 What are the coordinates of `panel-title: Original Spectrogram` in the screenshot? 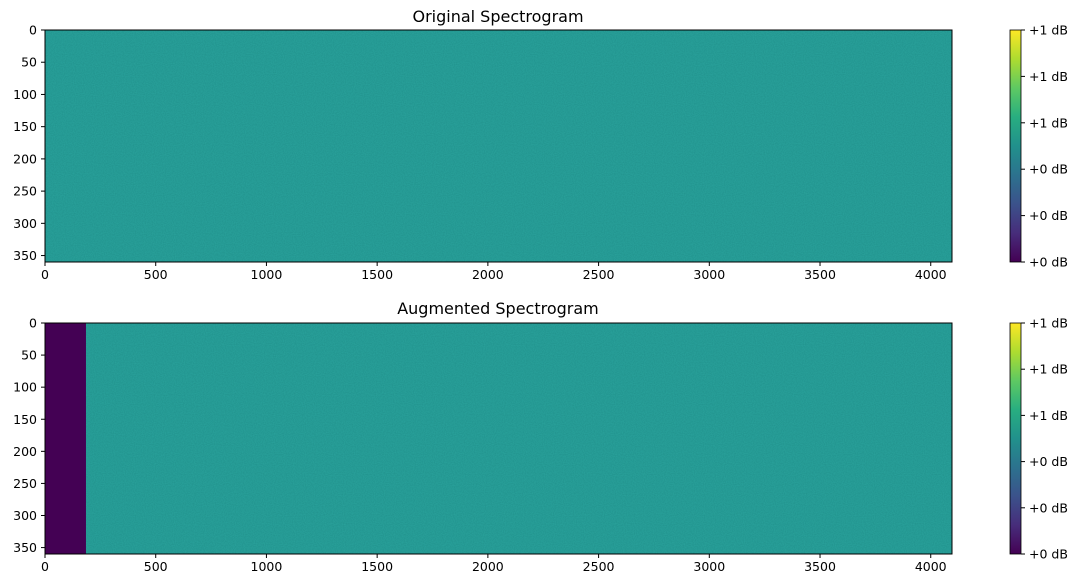 It's located at (497, 16).